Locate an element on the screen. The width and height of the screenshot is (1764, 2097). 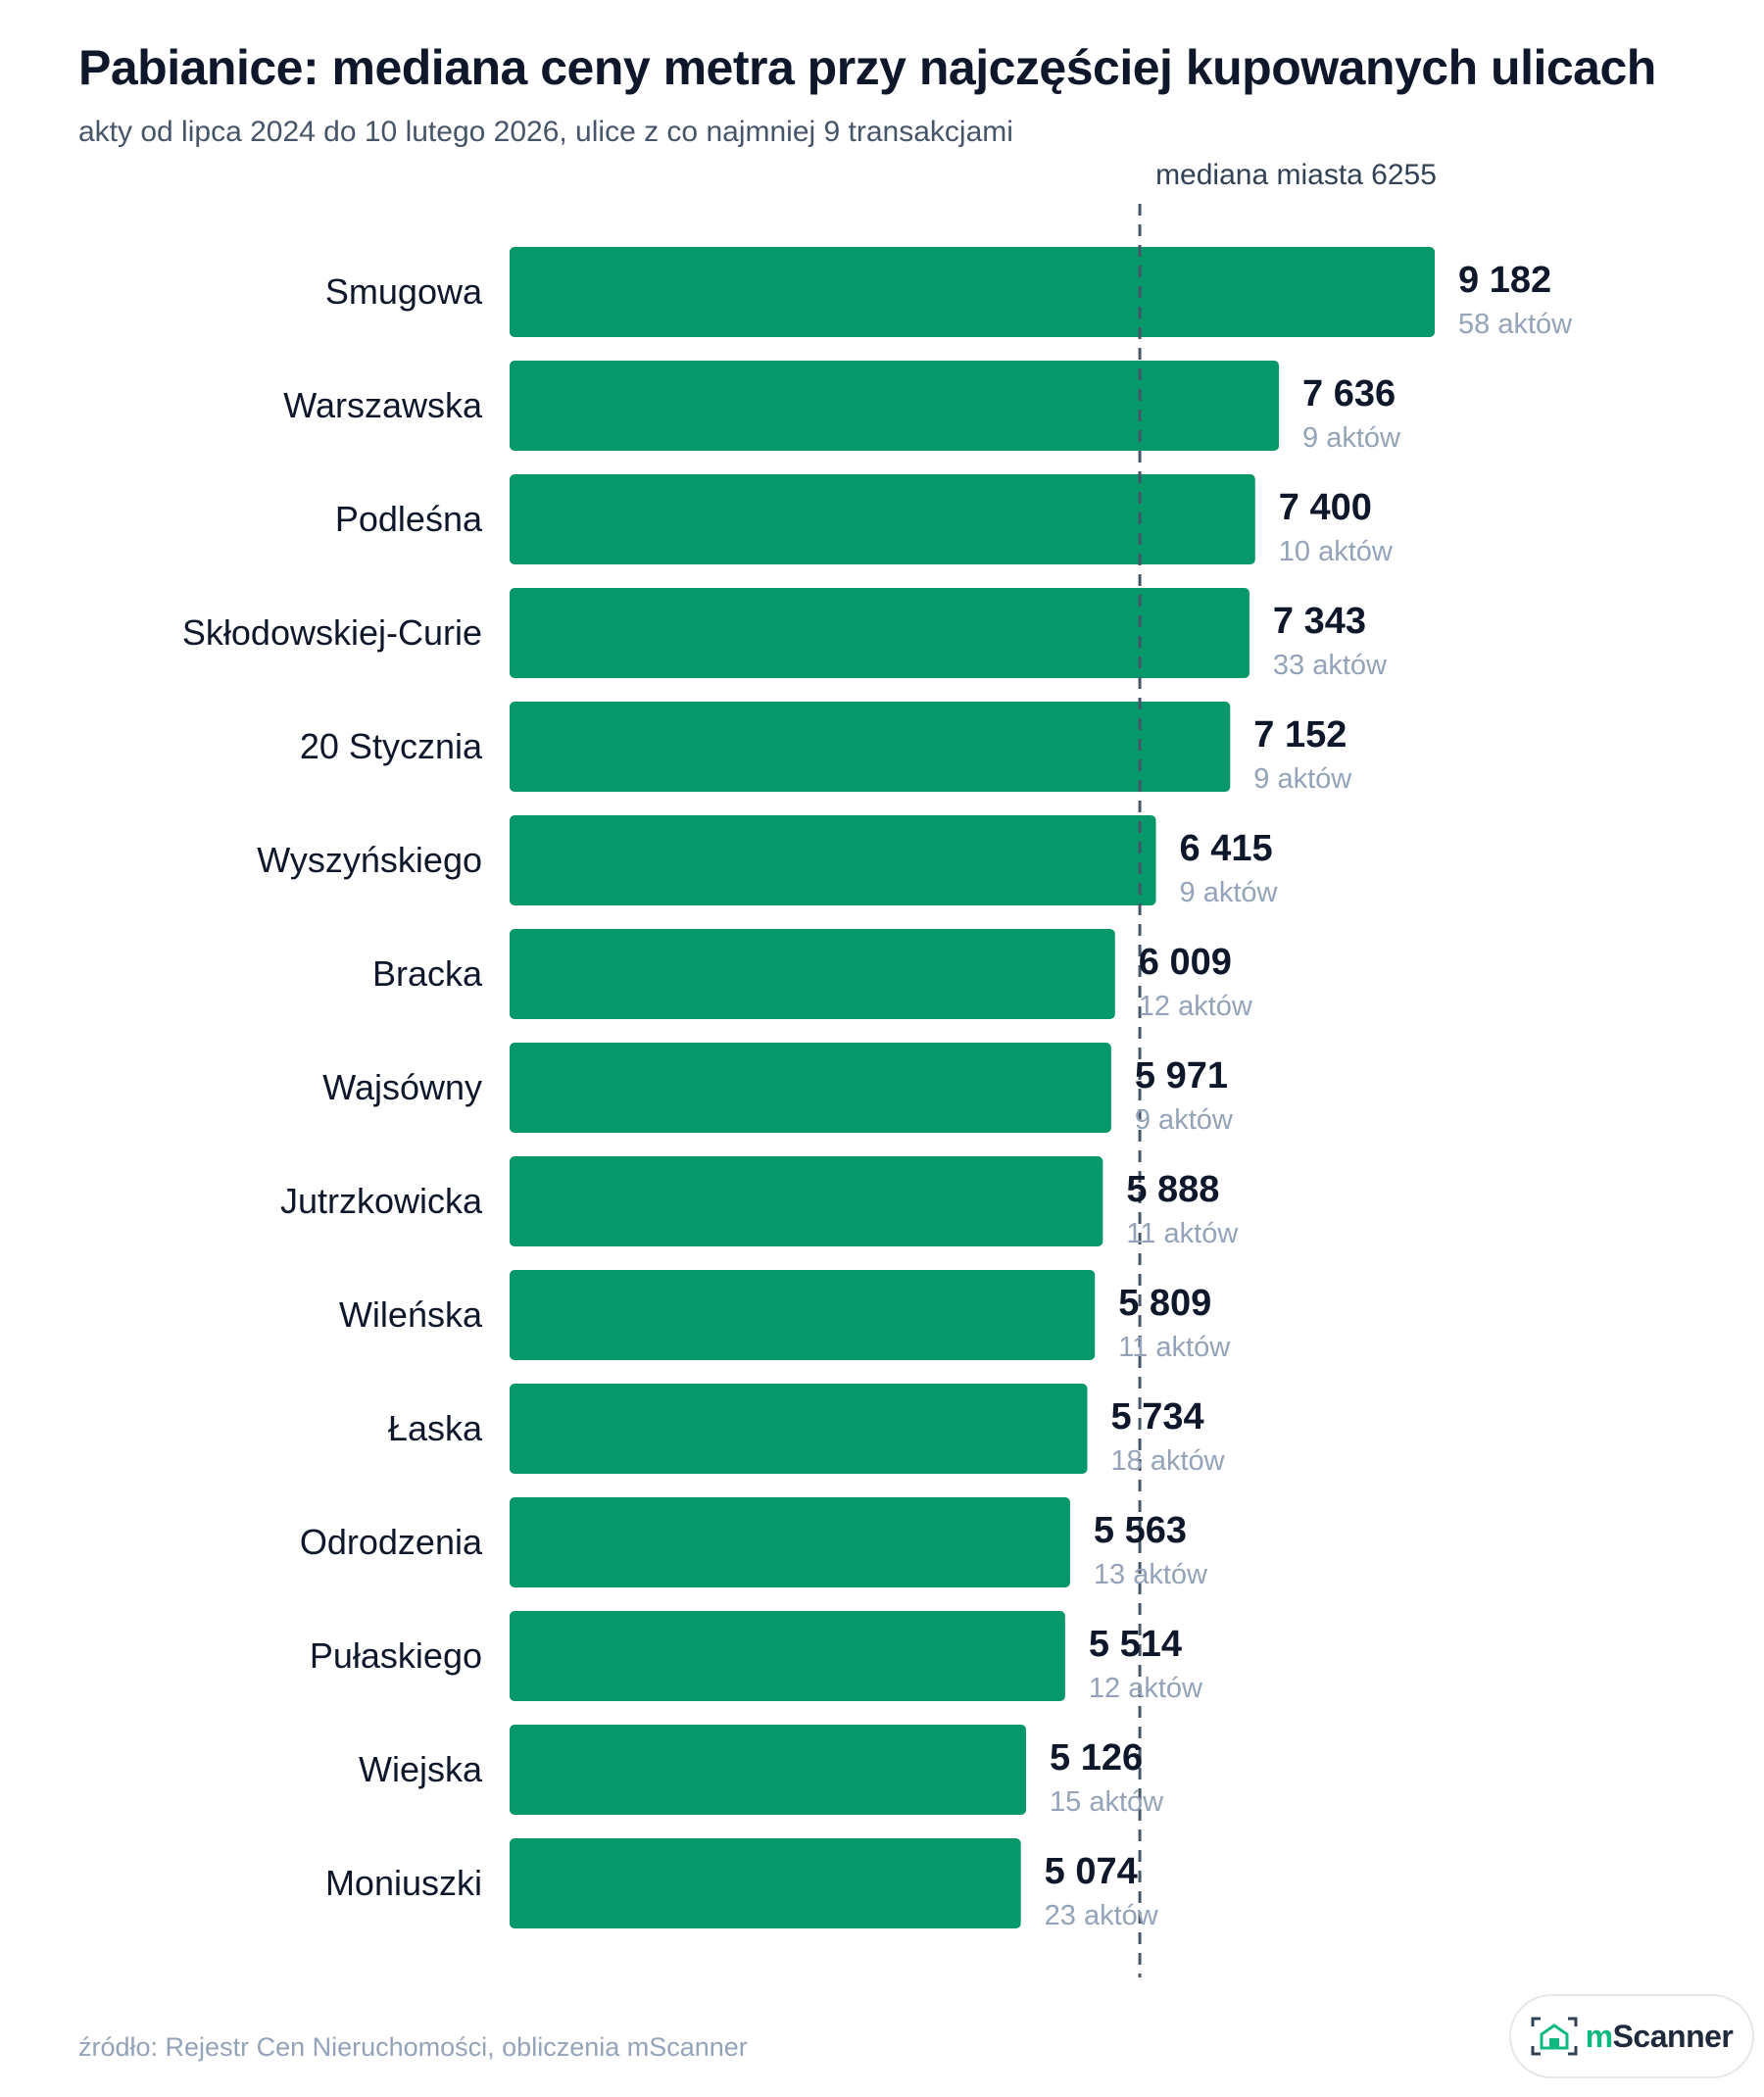
category-label-11: Łaska is located at coordinates (435, 1428).